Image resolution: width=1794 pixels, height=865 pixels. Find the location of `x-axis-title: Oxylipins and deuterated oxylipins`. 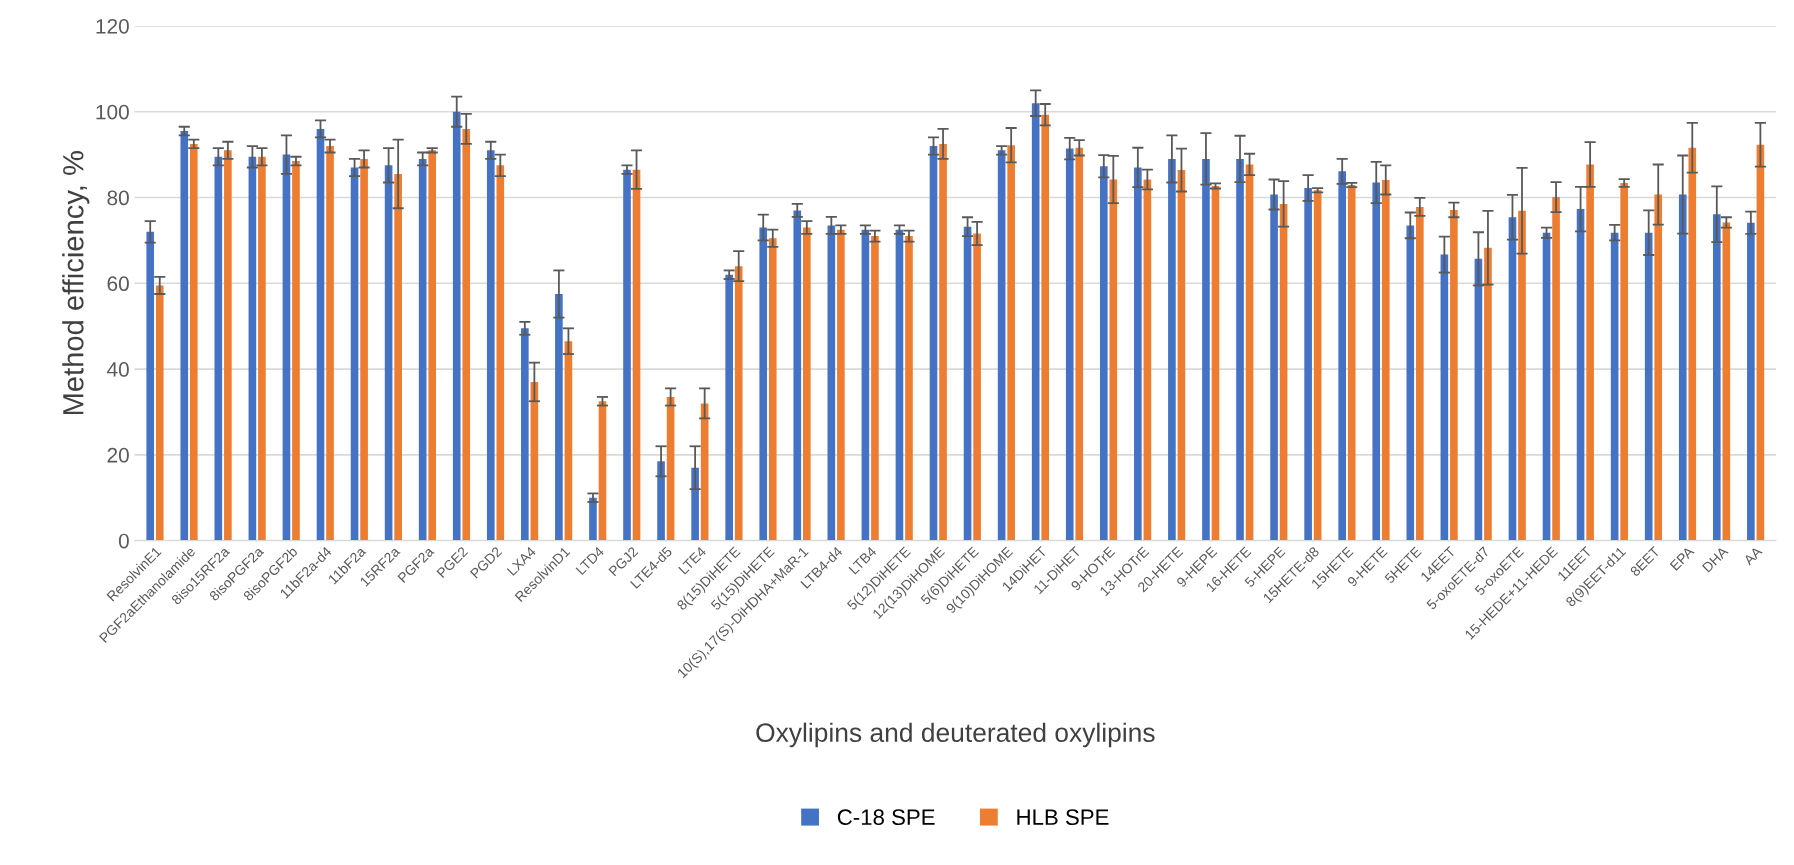

x-axis-title: Oxylipins and deuterated oxylipins is located at coordinates (955, 735).